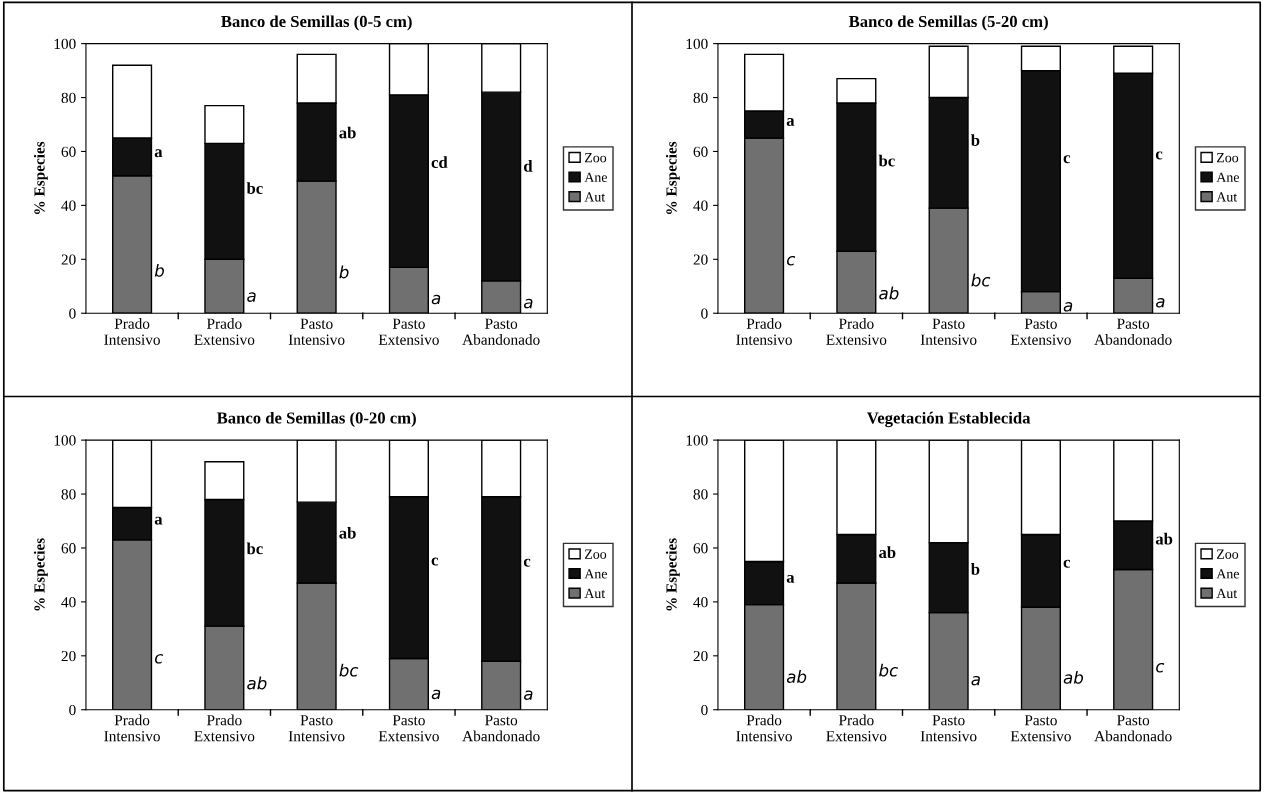  Describe the element at coordinates (439, 162) in the screenshot. I see `data-label: cd` at that location.